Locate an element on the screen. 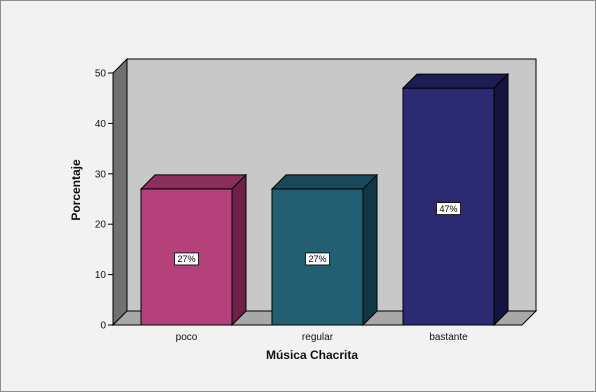 This screenshot has width=596, height=392. data-label: 47% is located at coordinates (448, 209).